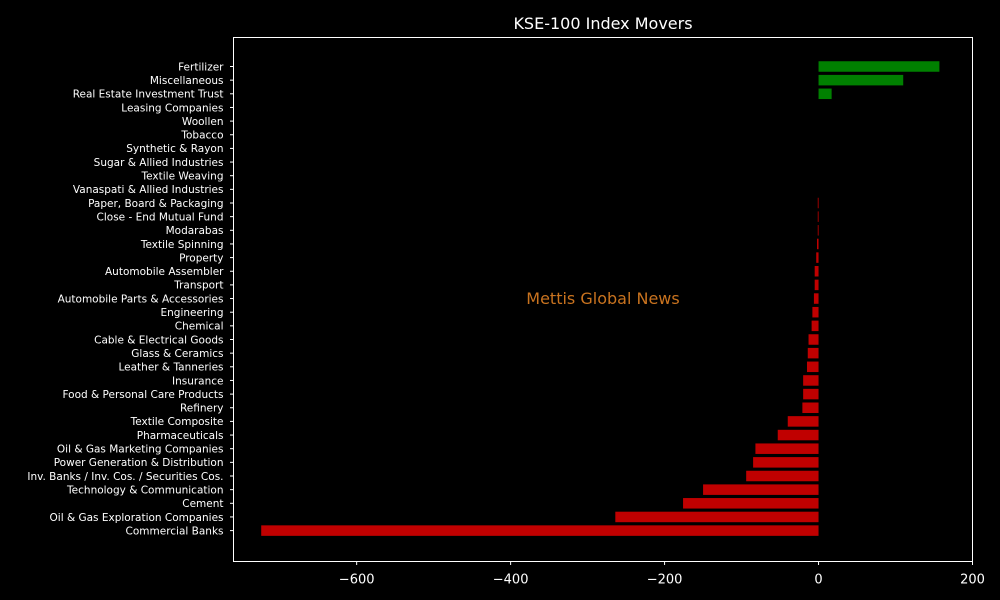 The image size is (1000, 600). What do you see at coordinates (170, 368) in the screenshot?
I see `category-label: Leather & Tanneries` at bounding box center [170, 368].